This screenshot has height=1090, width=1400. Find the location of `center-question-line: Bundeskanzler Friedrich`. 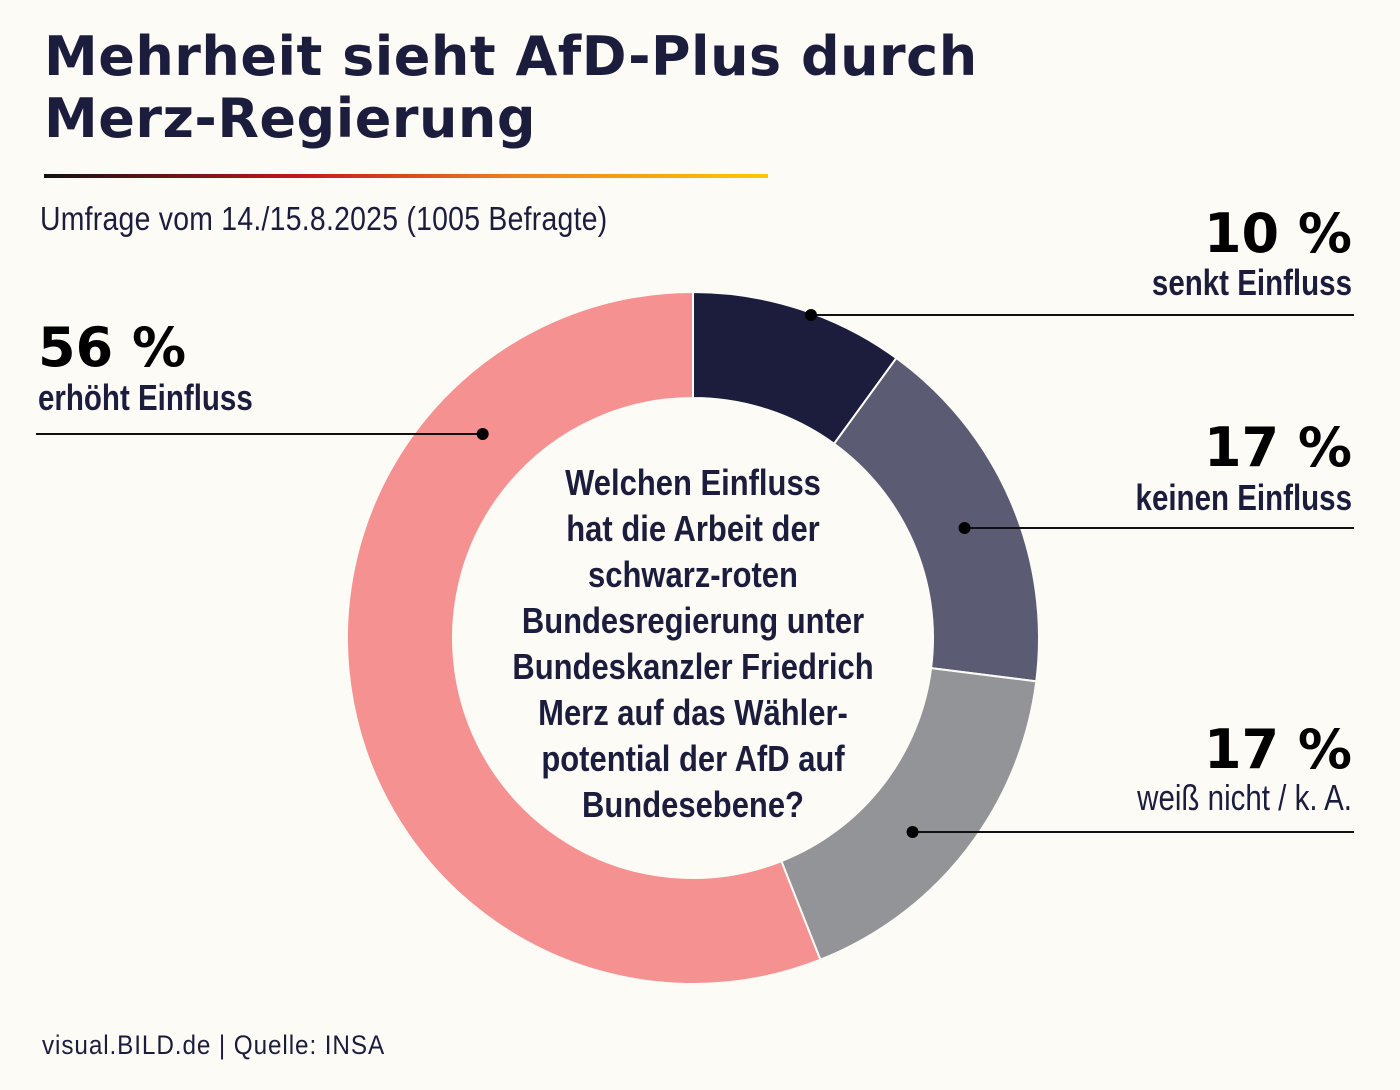

center-question-line: Bundeskanzler Friedrich is located at coordinates (693, 666).